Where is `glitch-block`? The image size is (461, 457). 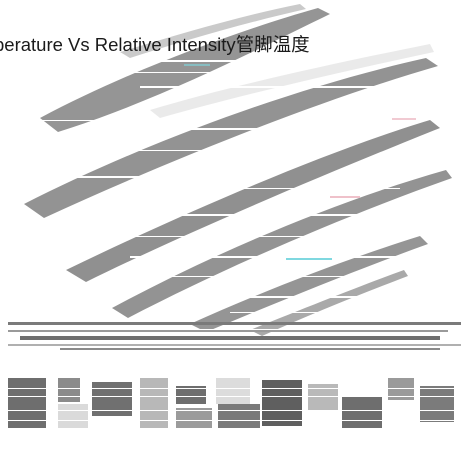
glitch-block is located at coordinates (233, 403).